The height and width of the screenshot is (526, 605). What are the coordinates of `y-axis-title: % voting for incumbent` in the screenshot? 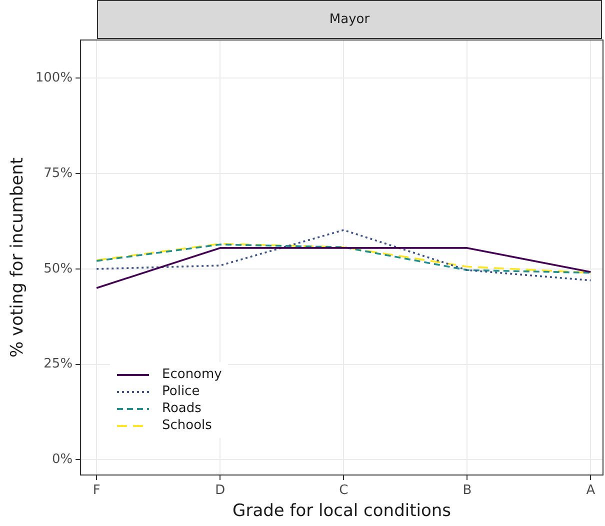 It's located at (18, 257).